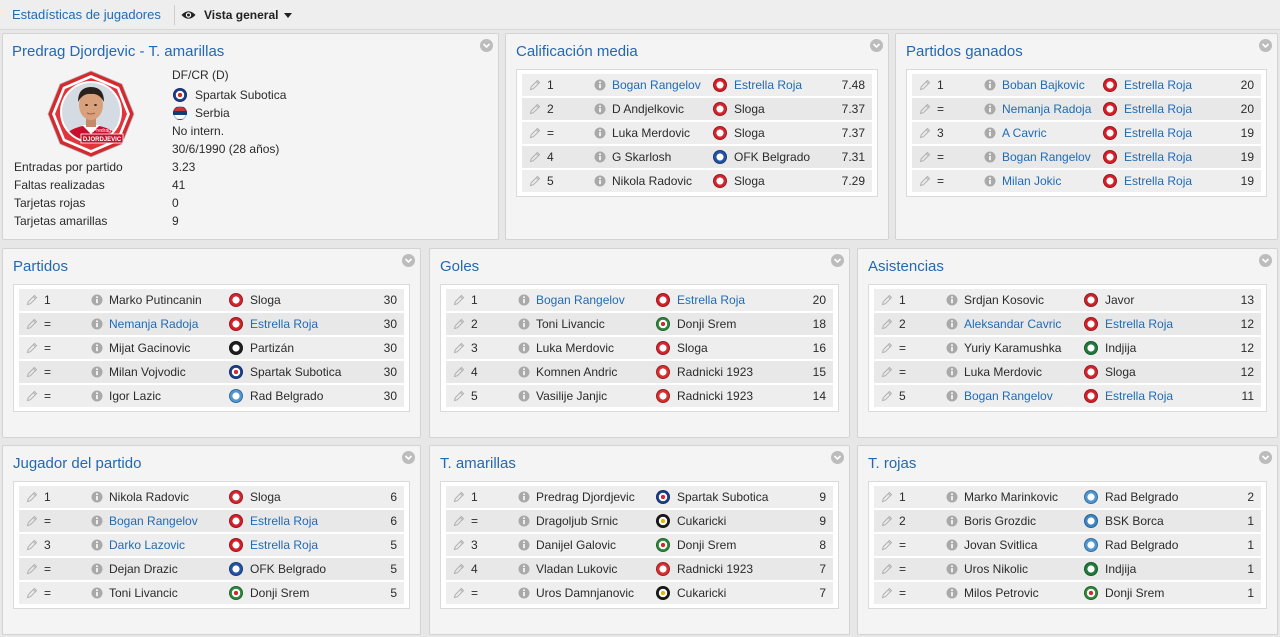  Describe the element at coordinates (1001, 545) in the screenshot. I see `player-name-link: Jovan Svitlica` at that location.